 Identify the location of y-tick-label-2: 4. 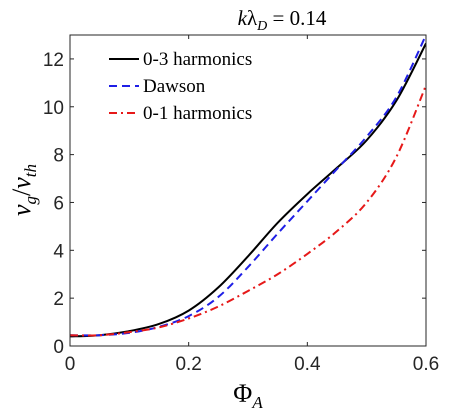
(58, 251).